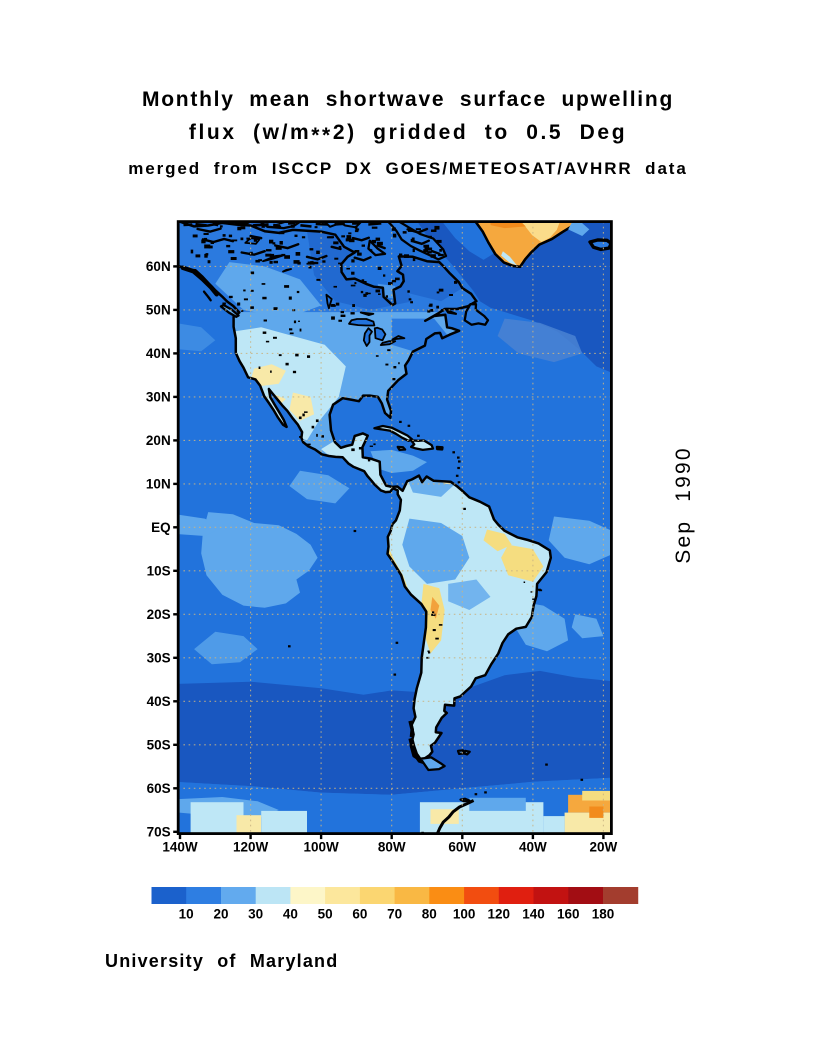  I want to click on svg-text: 30N, so click(158, 397).